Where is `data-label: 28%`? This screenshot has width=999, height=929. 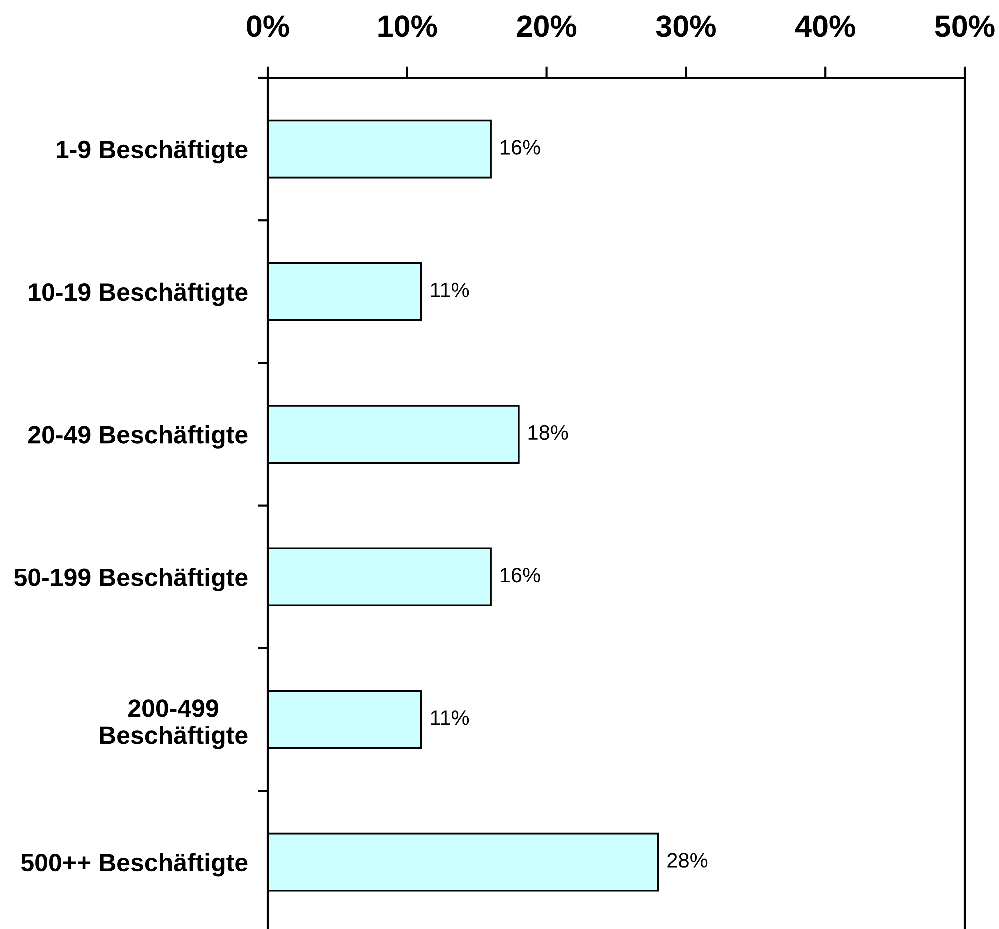
data-label: 28% is located at coordinates (688, 860).